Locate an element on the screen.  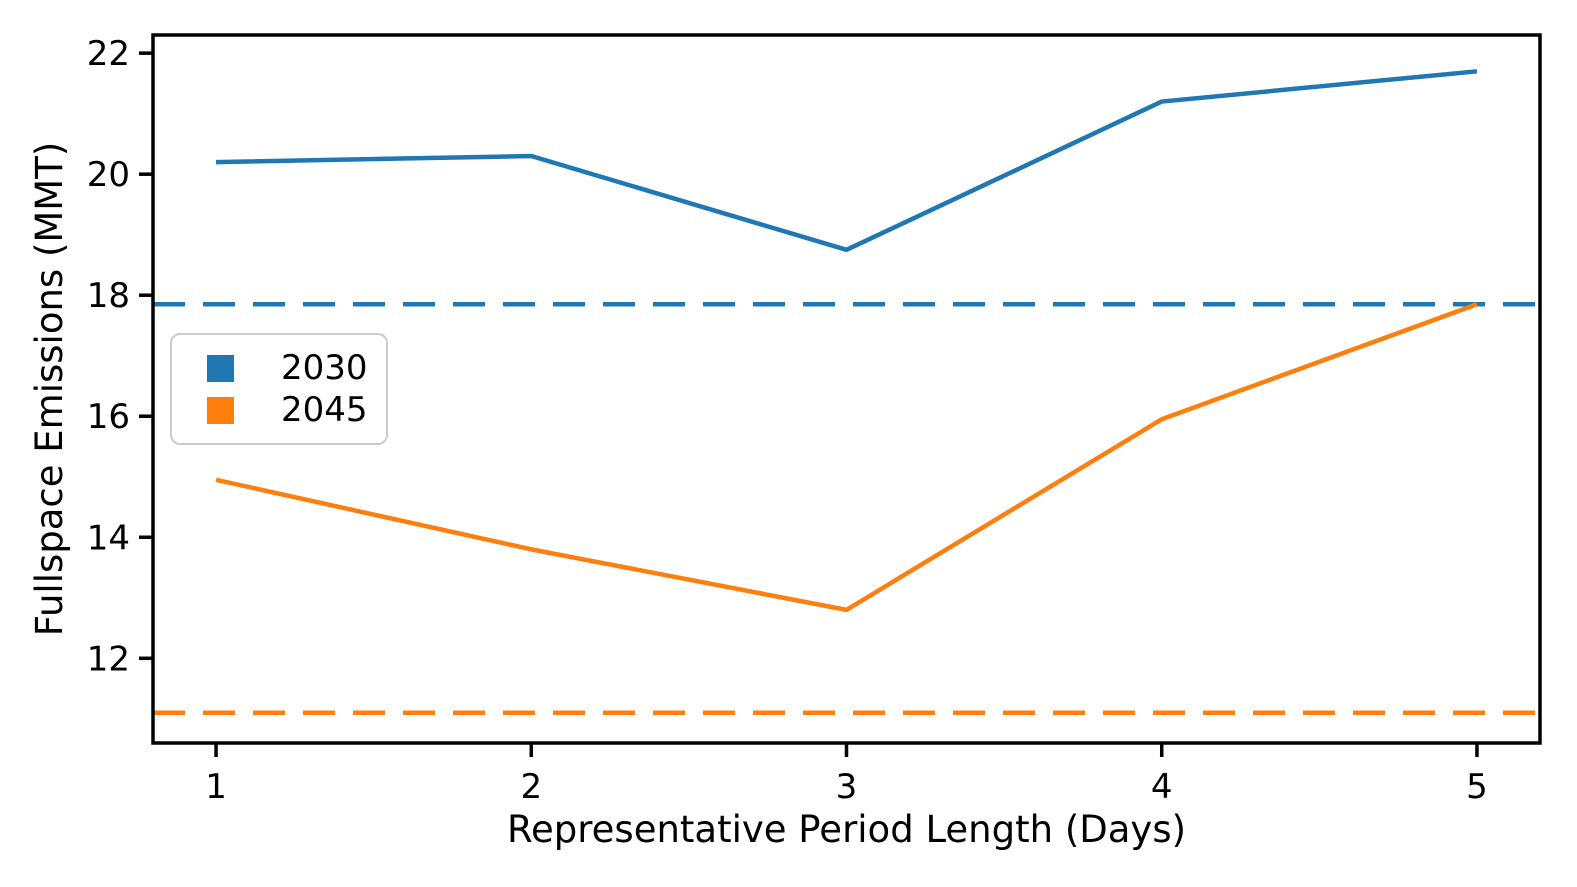
x-tick-label: 5 is located at coordinates (1477, 787).